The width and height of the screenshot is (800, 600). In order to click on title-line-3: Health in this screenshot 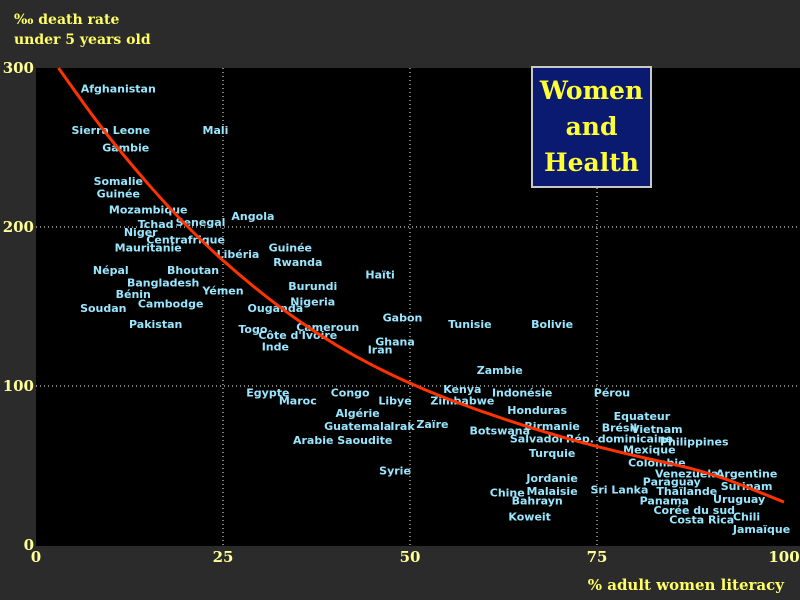, I will do `click(591, 162)`.